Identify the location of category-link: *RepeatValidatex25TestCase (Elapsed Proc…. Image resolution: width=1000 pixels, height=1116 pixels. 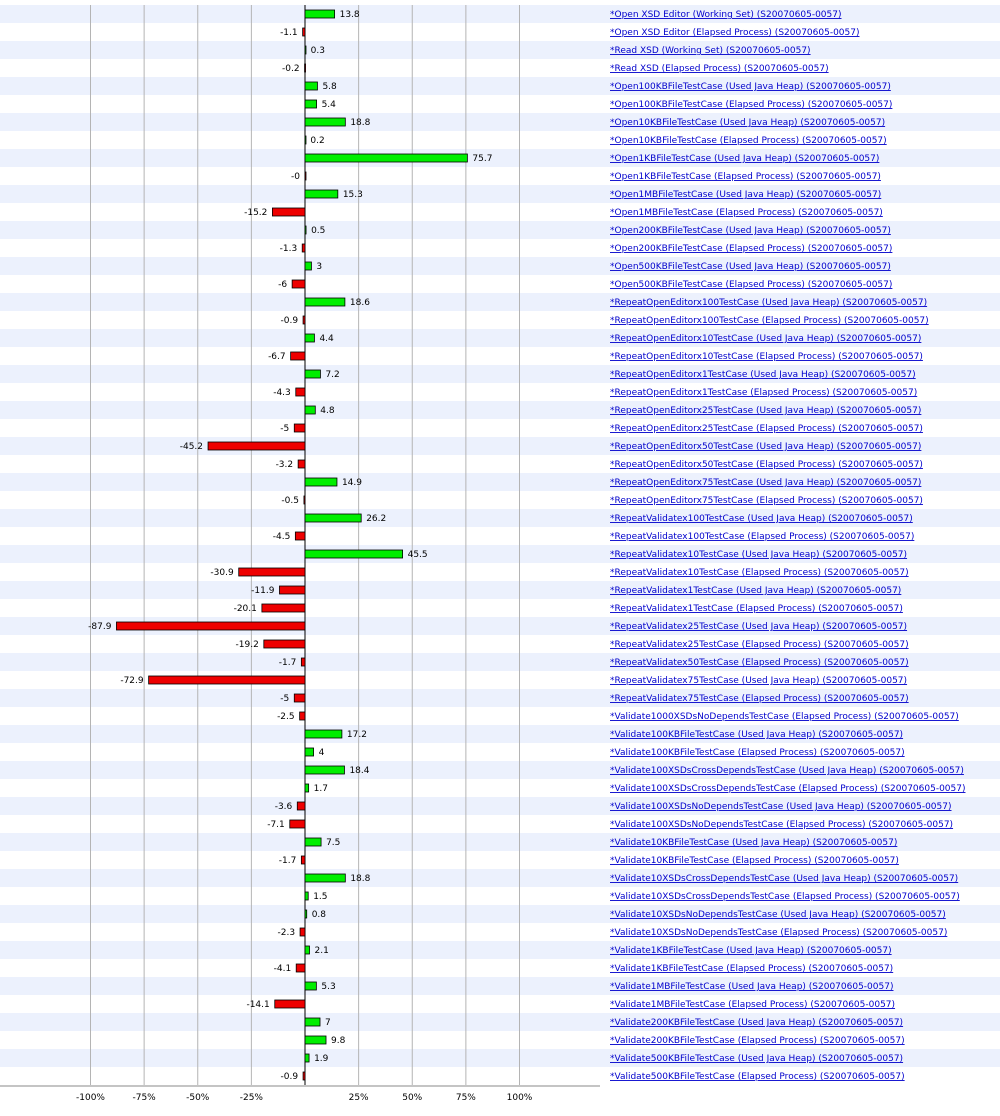
(759, 645).